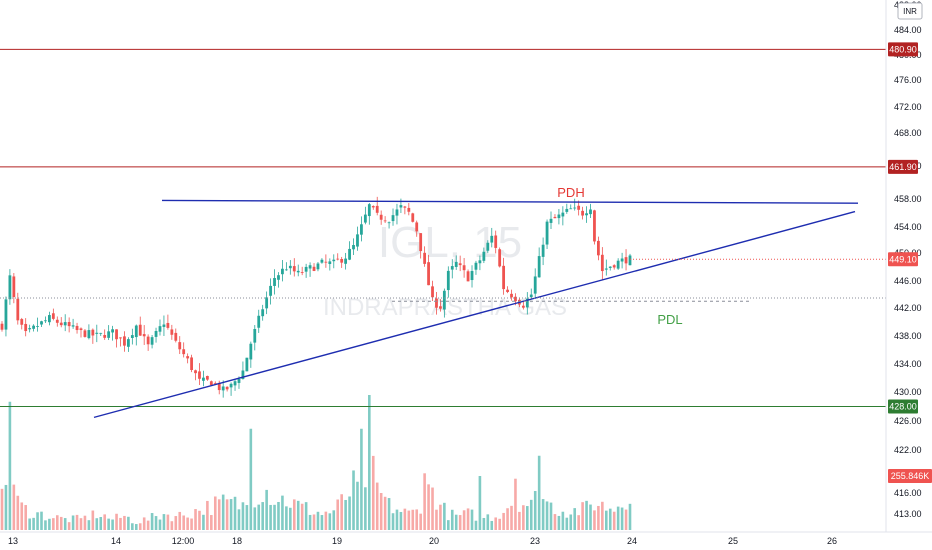  I want to click on svg-text: 480.90, so click(903, 49).